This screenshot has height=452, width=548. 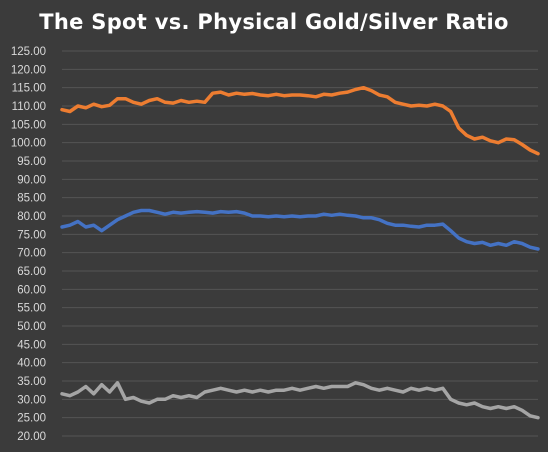 I want to click on y-tick-label: 45.00, so click(x=31, y=345).